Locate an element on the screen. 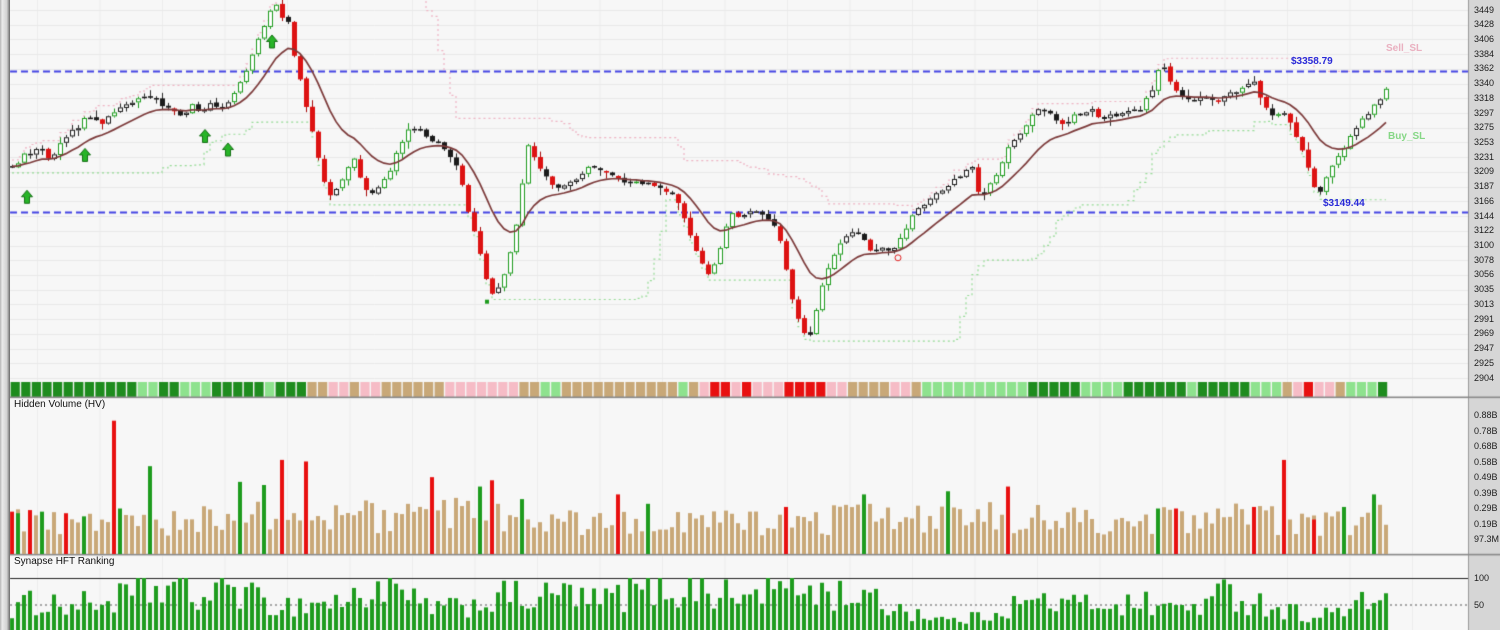  price-tick-label: 3122 is located at coordinates (1484, 230).